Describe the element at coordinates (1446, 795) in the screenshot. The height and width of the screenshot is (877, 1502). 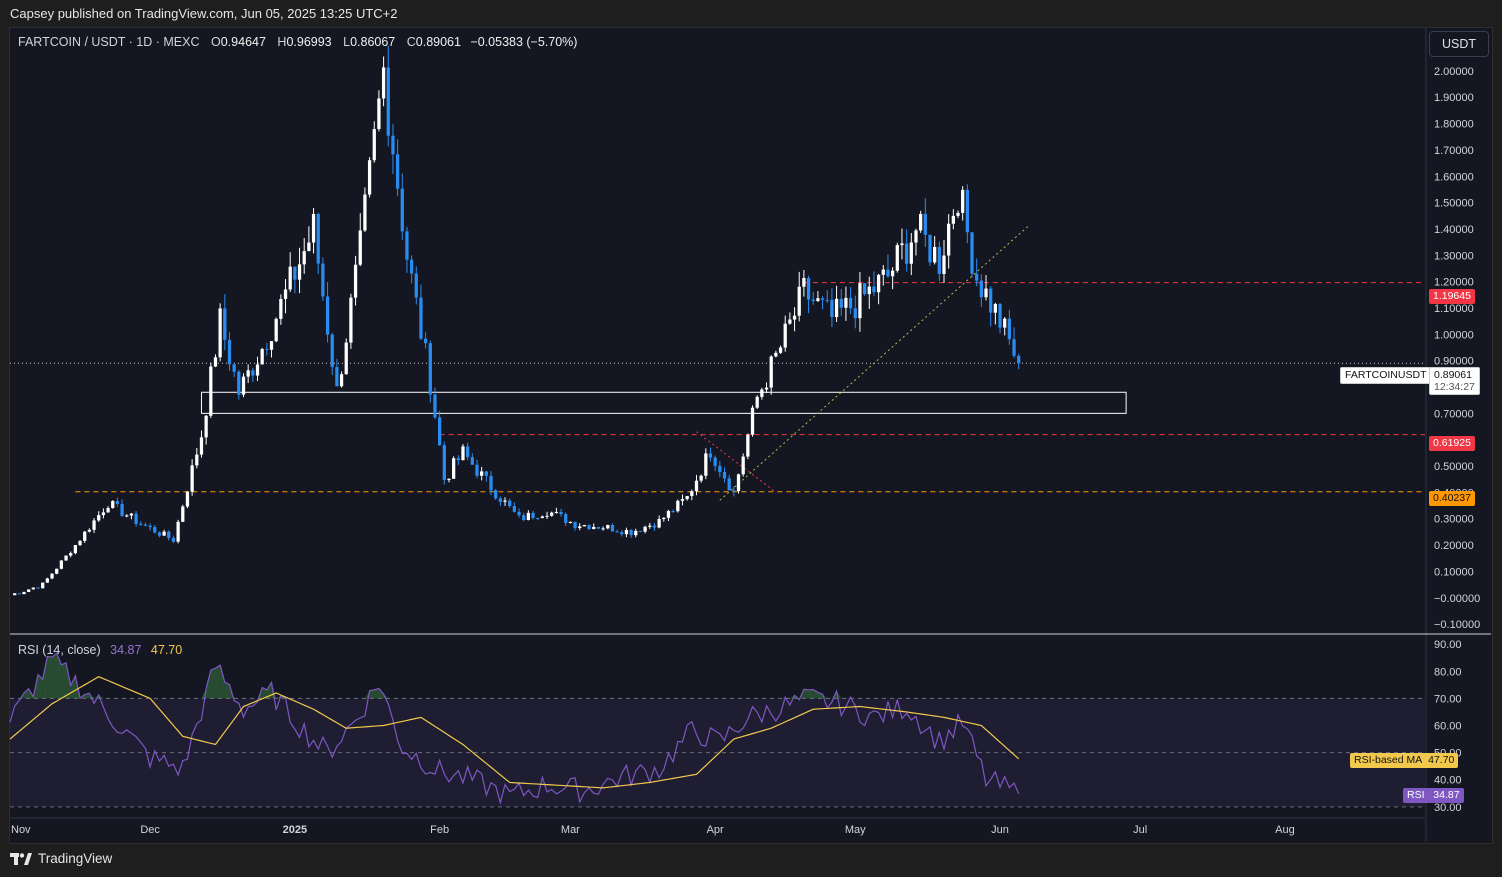
I see `rsi-axis-value: 34.87` at that location.